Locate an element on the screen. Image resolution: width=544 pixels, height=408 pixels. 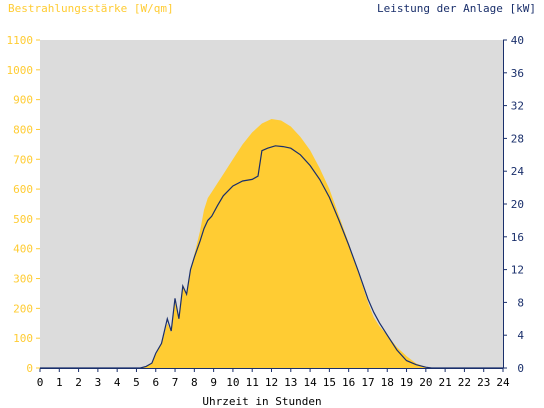
x-tick-label: 17 is located at coordinates (367, 382).